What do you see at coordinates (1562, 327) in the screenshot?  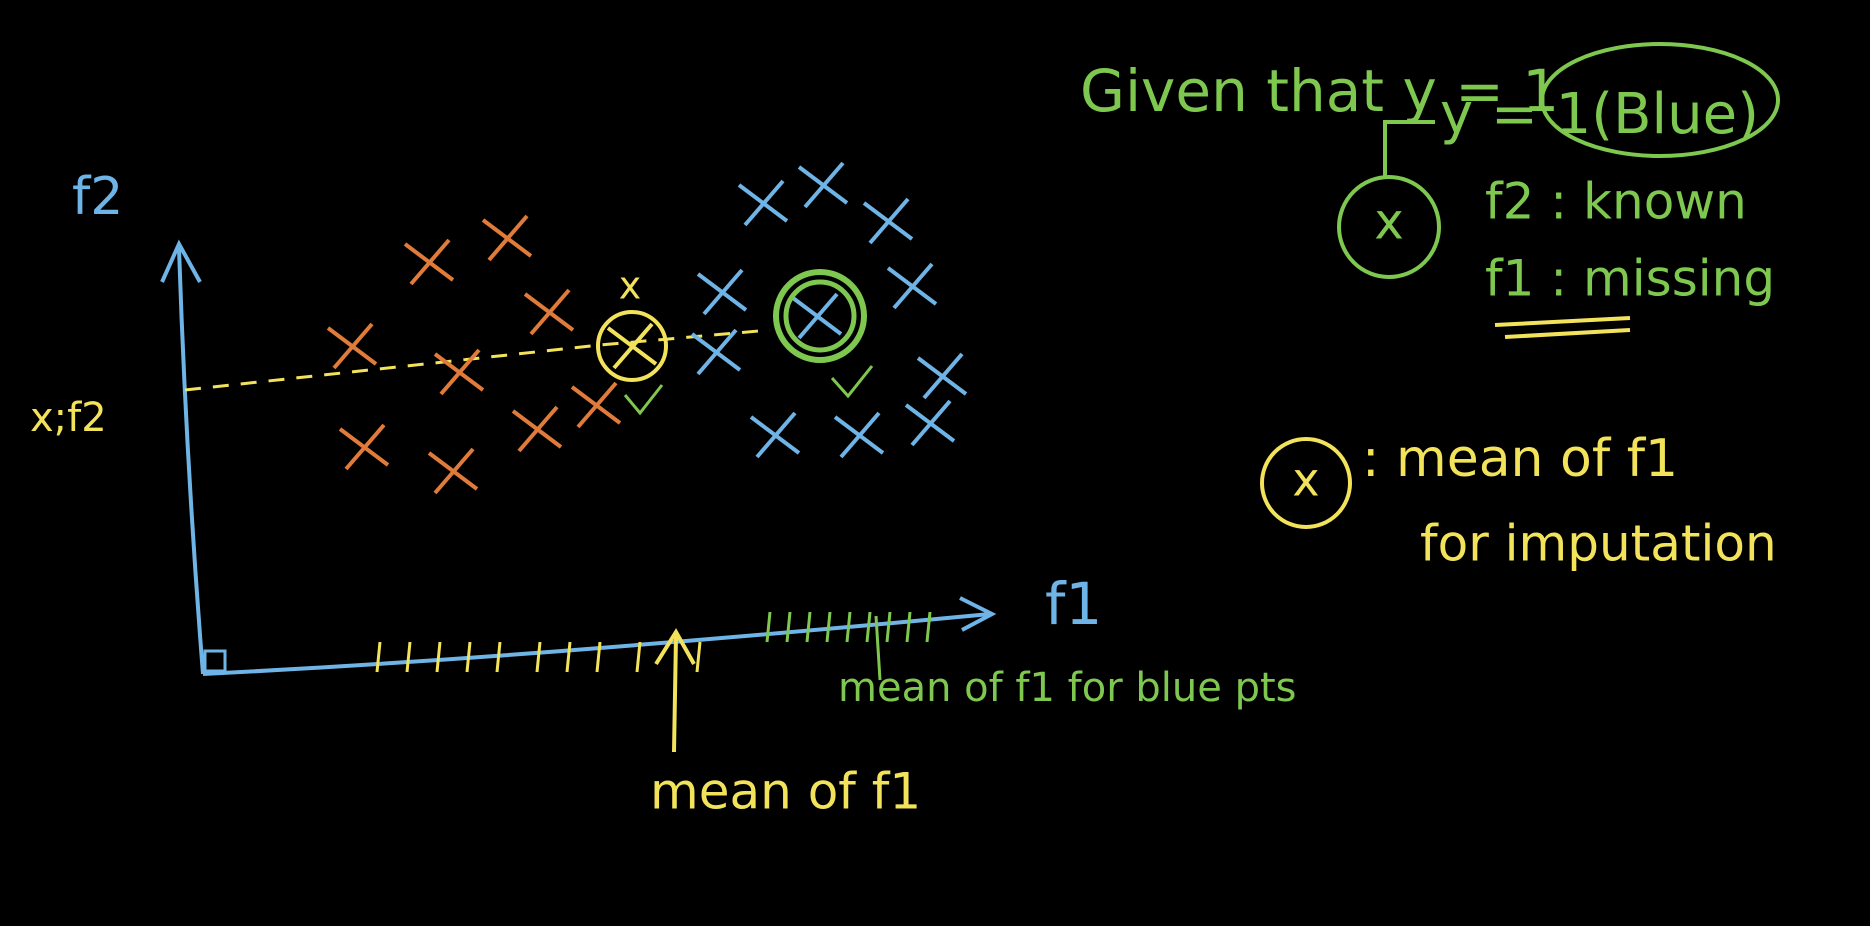 I see `underline` at bounding box center [1562, 327].